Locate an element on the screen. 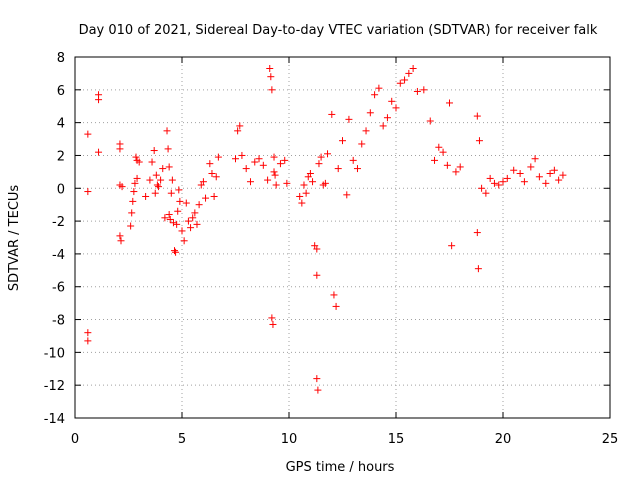 The width and height of the screenshot is (640, 480). y-tick-label: 8 is located at coordinates (61, 58).